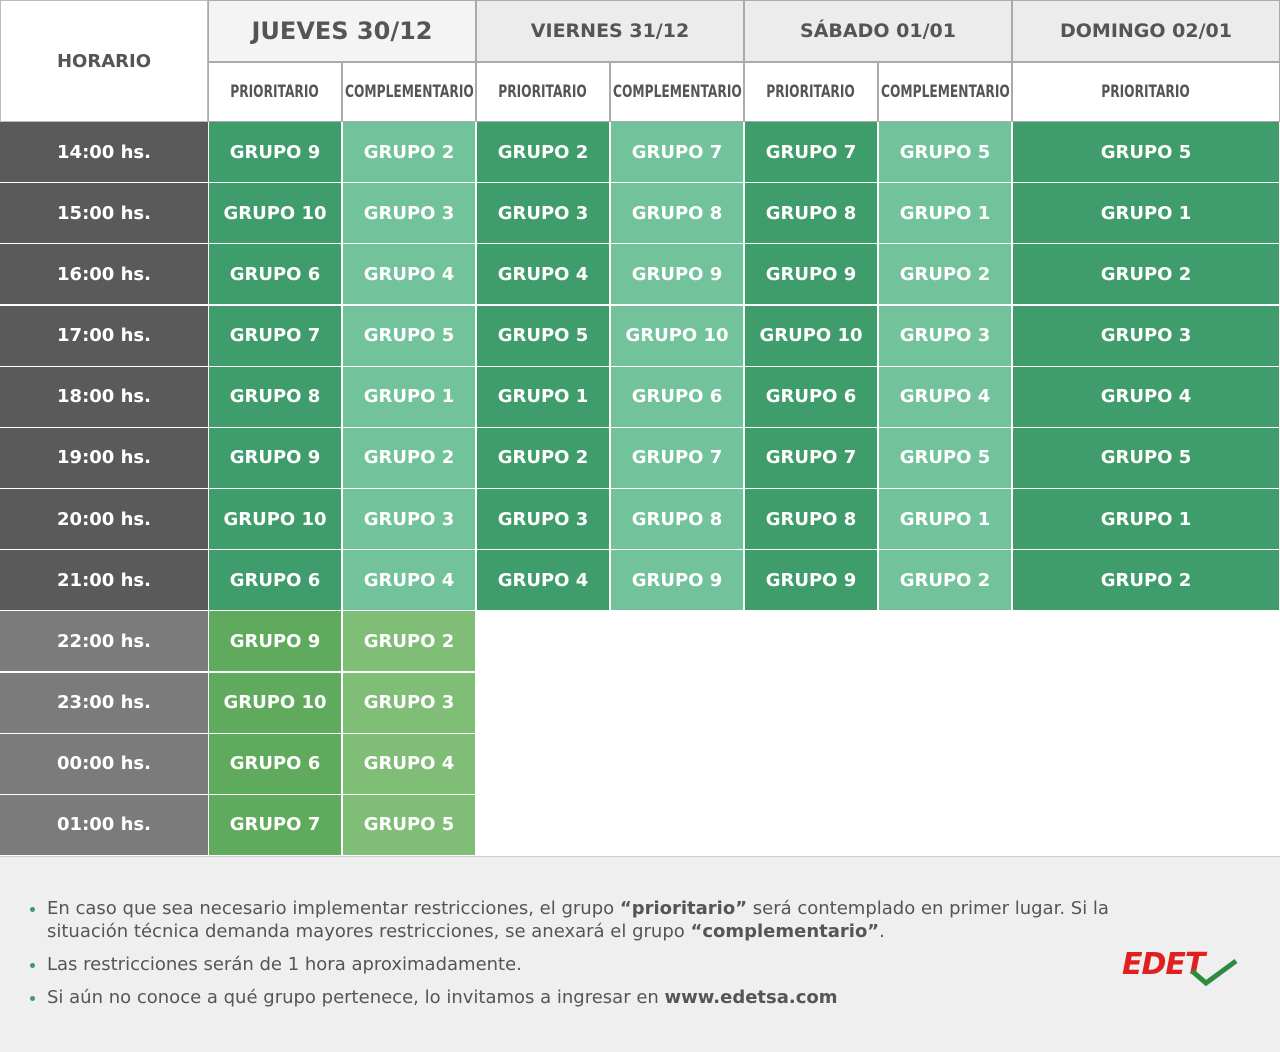 Image resolution: width=1280 pixels, height=1052 pixels. Describe the element at coordinates (104, 581) in the screenshot. I see `time-cell: 21:00 hs.` at that location.